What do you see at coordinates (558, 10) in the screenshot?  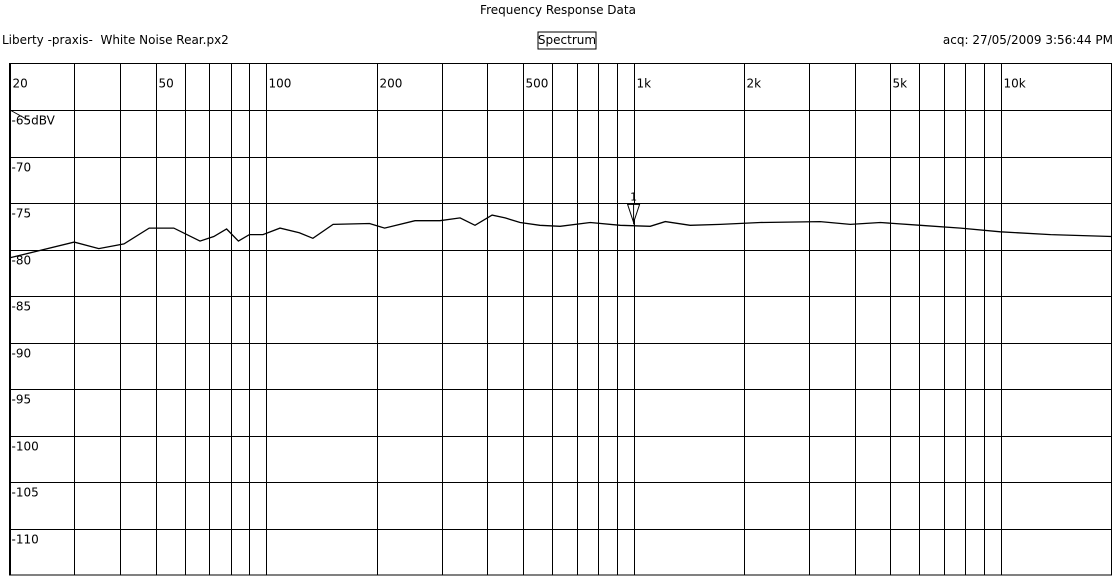 I see `chart-title: Frequency Response Data` at bounding box center [558, 10].